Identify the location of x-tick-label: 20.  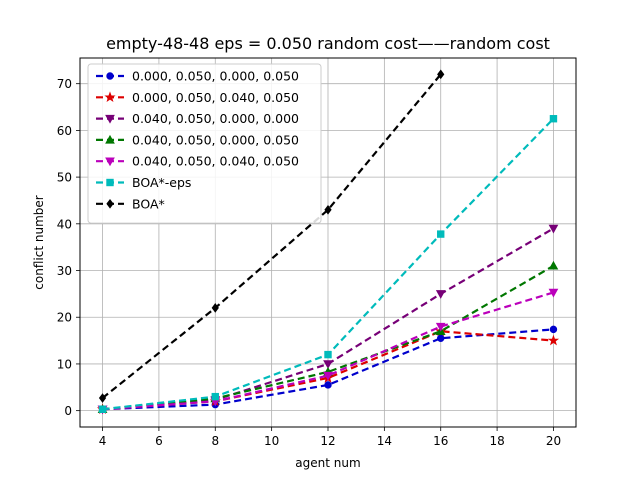
(553, 441).